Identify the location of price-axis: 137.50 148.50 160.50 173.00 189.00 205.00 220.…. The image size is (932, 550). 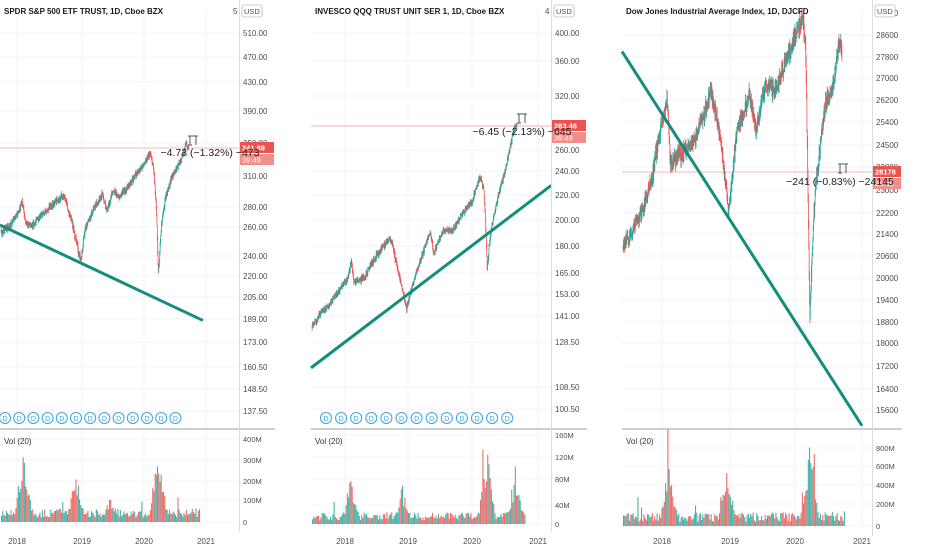
(253, 210).